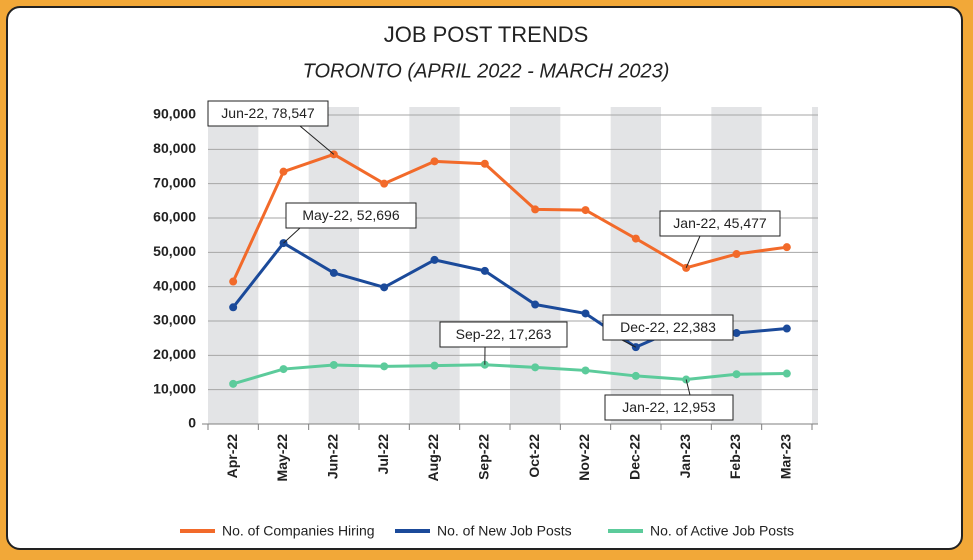 The image size is (973, 560). Describe the element at coordinates (735, 456) in the screenshot. I see `x-tick-label: Feb-23` at that location.